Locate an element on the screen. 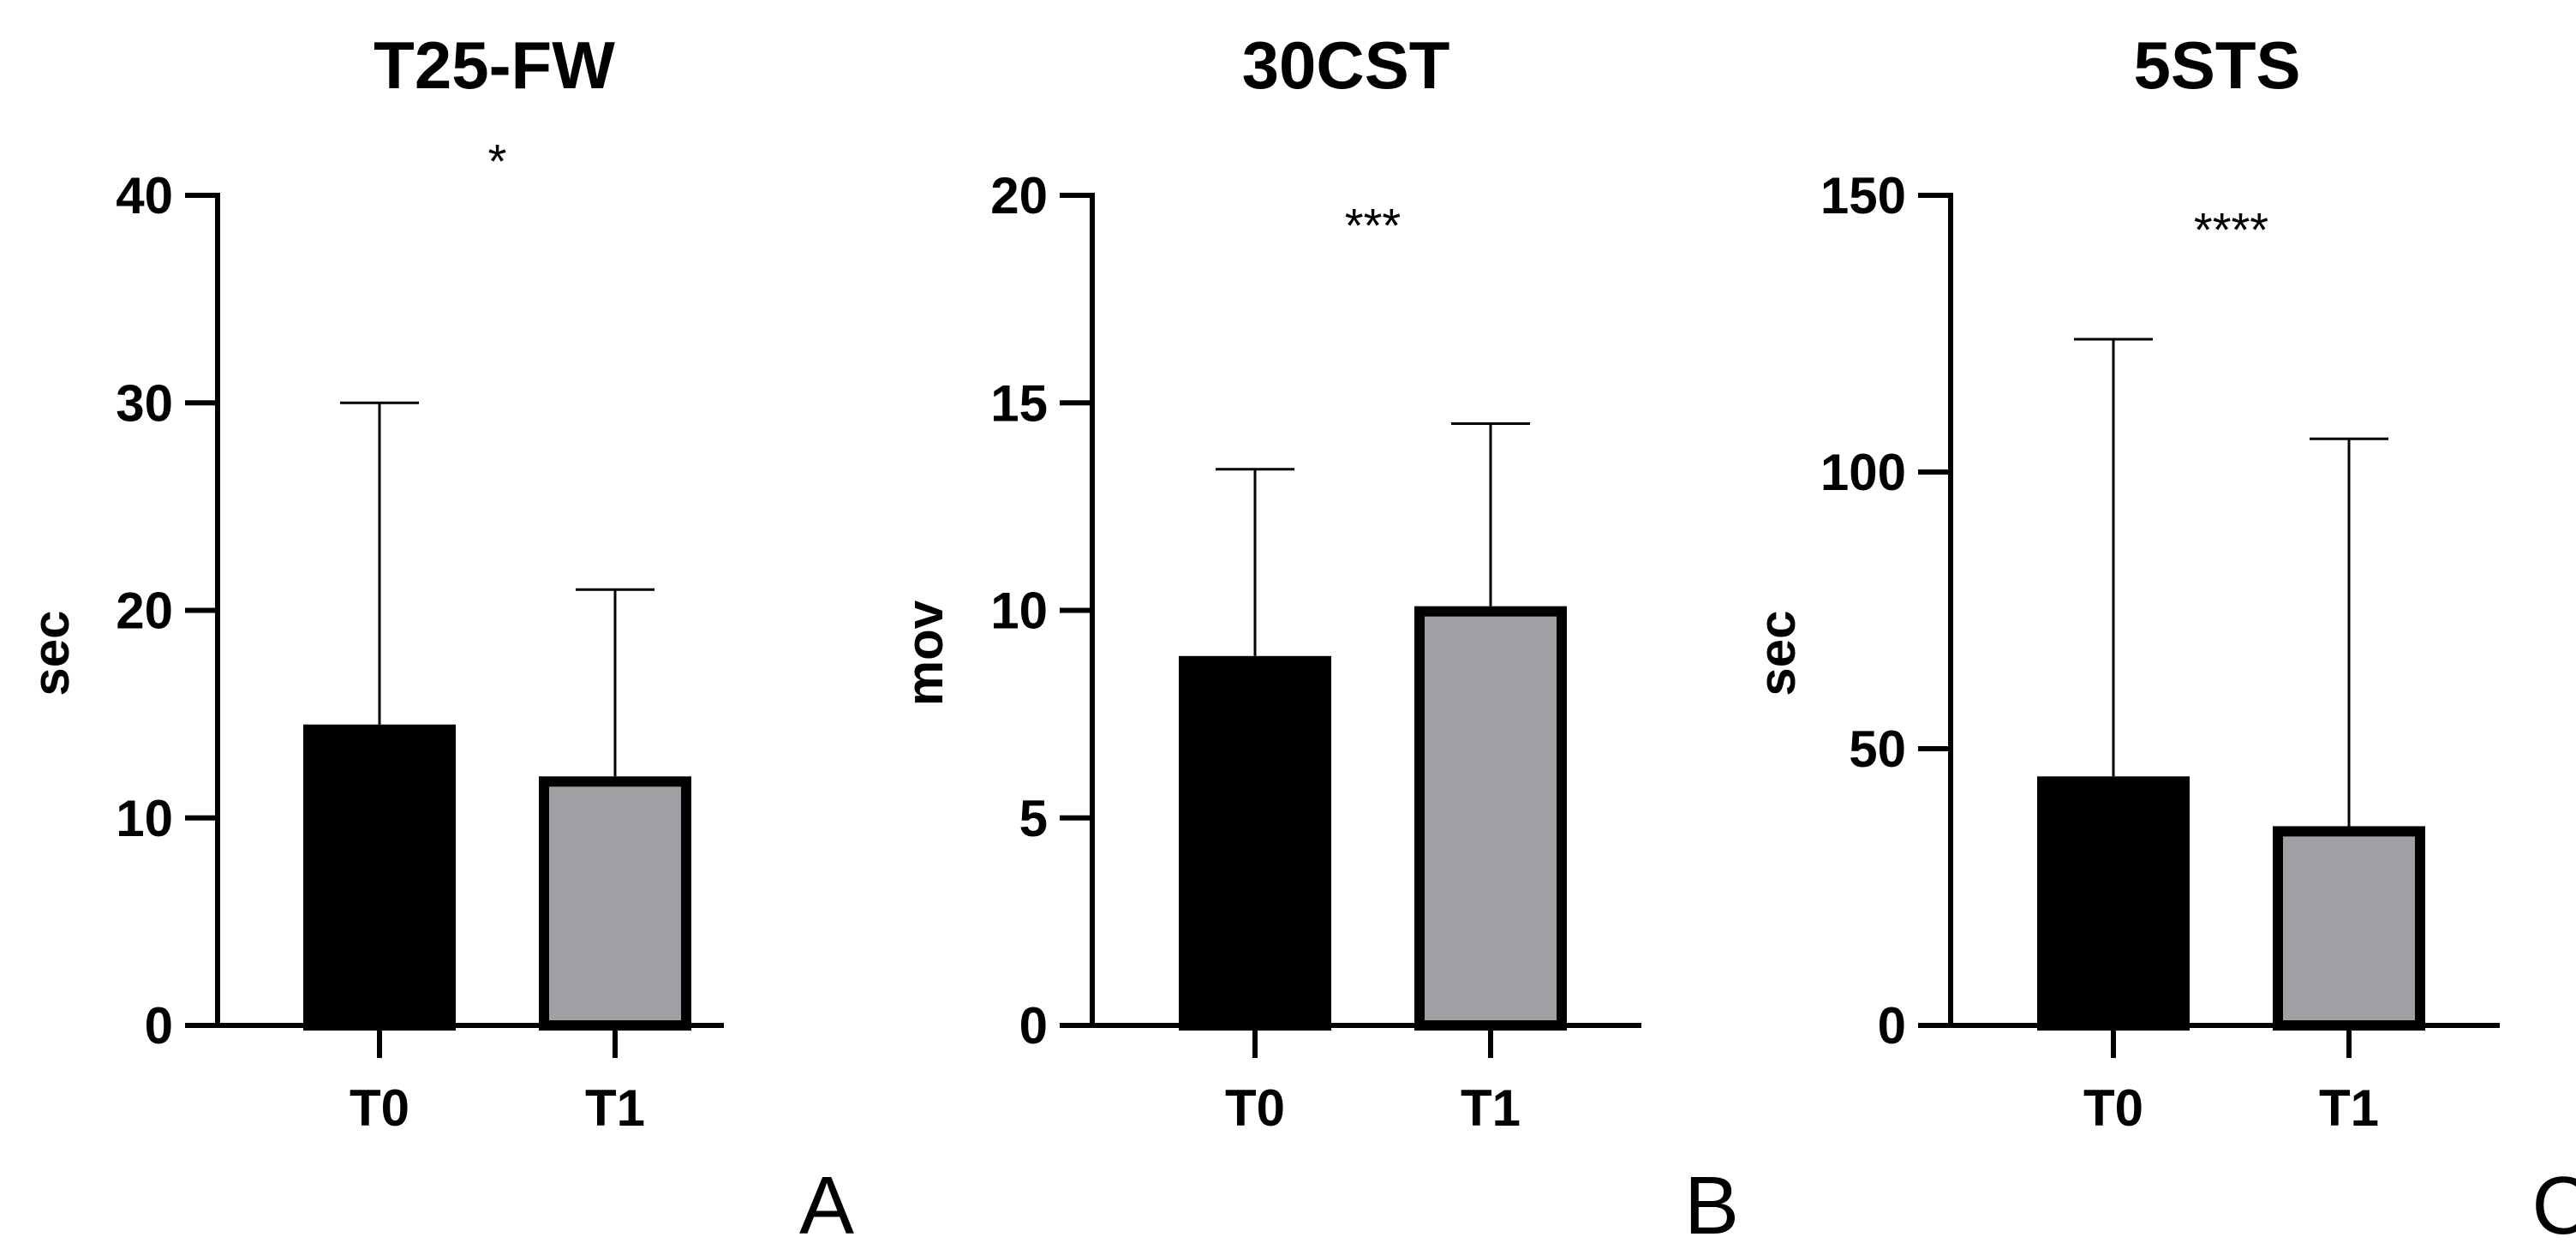 This screenshot has width=2576, height=1249. y-tick-label: 150 is located at coordinates (1863, 195).